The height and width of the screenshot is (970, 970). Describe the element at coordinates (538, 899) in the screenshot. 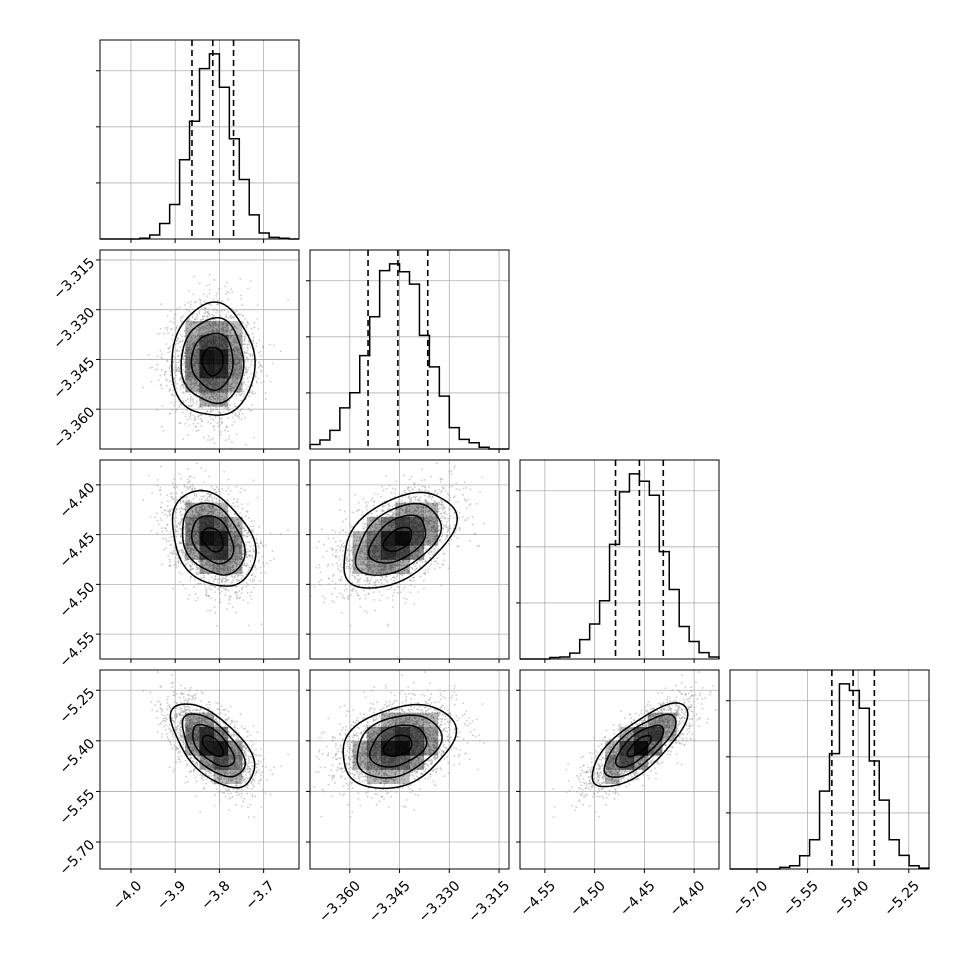

I see `x-tick-label: −4.55` at that location.